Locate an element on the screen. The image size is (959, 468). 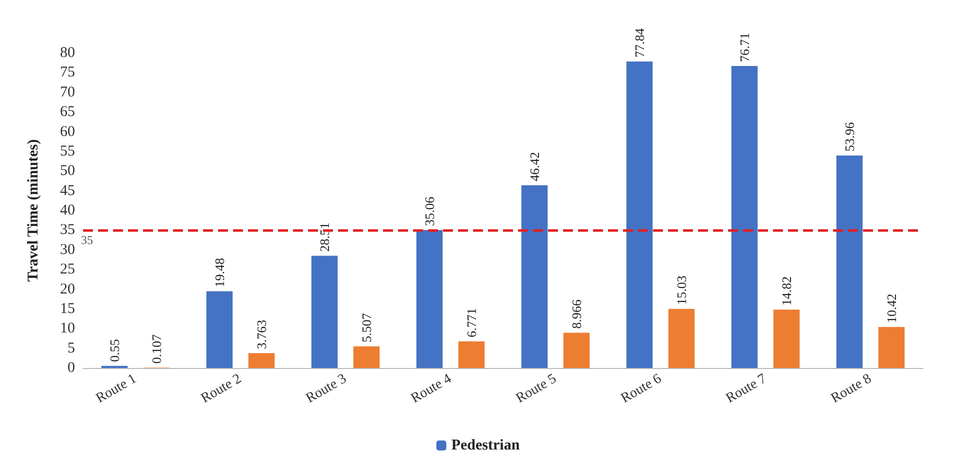
y-tick-label: 20 is located at coordinates (67, 289).